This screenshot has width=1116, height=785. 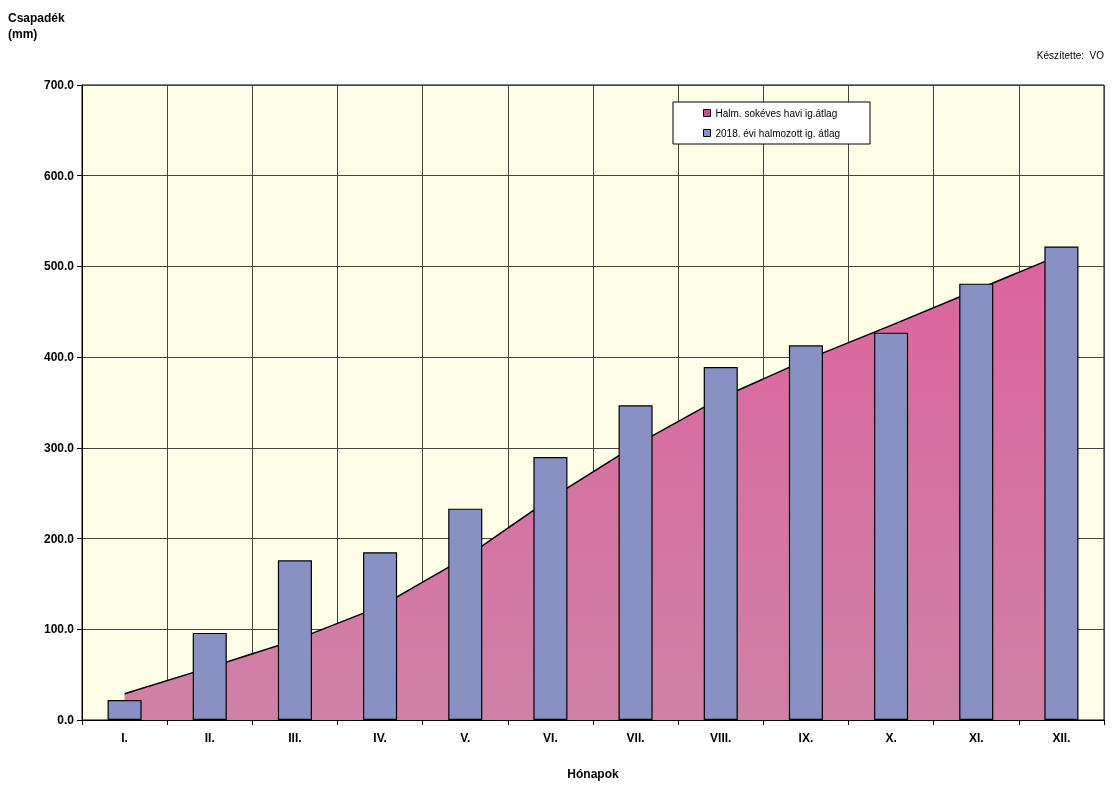 I want to click on legend-label: 2018. évi halmozott ig. átlag, so click(x=778, y=133).